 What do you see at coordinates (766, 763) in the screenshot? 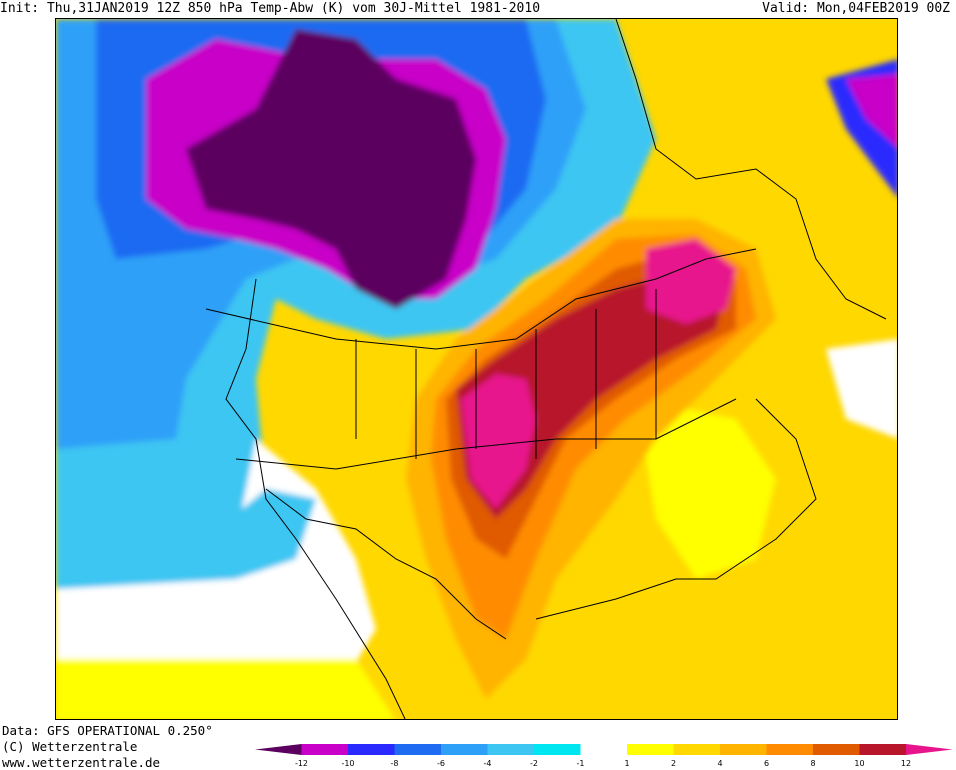
I see `legend-tick-label: 6` at bounding box center [766, 763].